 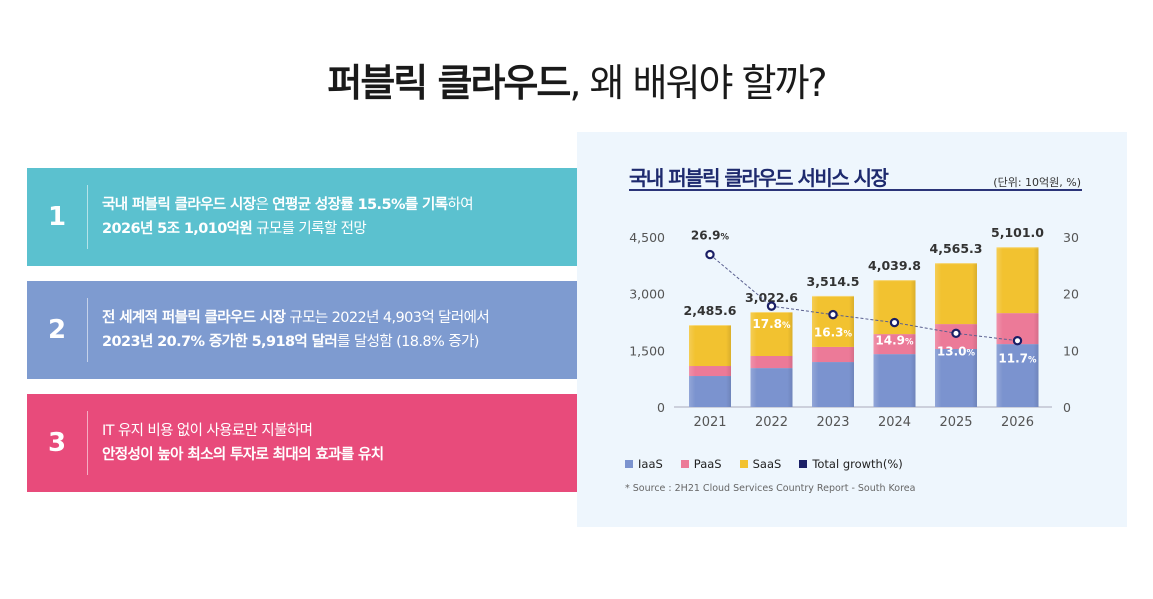 What do you see at coordinates (207, 431) in the screenshot?
I see `card-text-line1: IT 유지 비용 없이 사용료만 지불하며` at bounding box center [207, 431].